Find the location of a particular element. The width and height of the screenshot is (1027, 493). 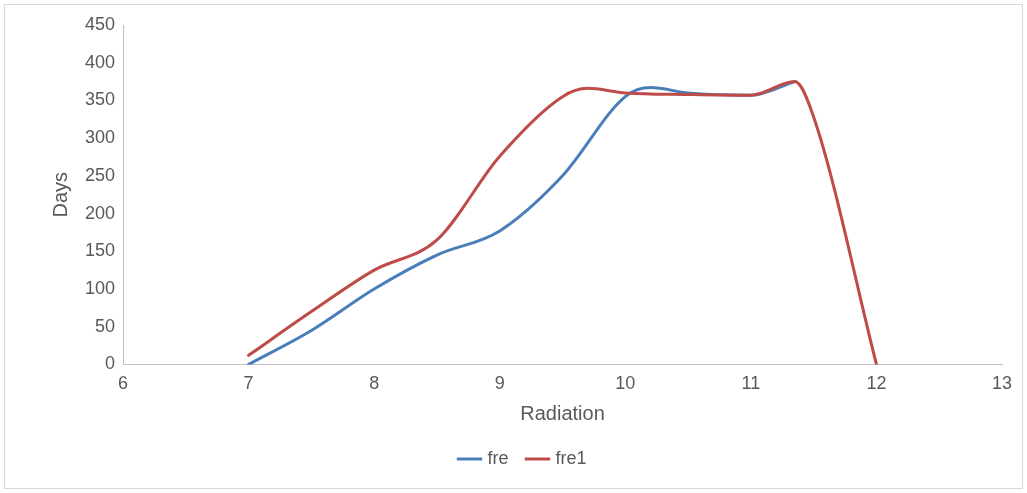

x-tick-label: 13 is located at coordinates (1002, 383).